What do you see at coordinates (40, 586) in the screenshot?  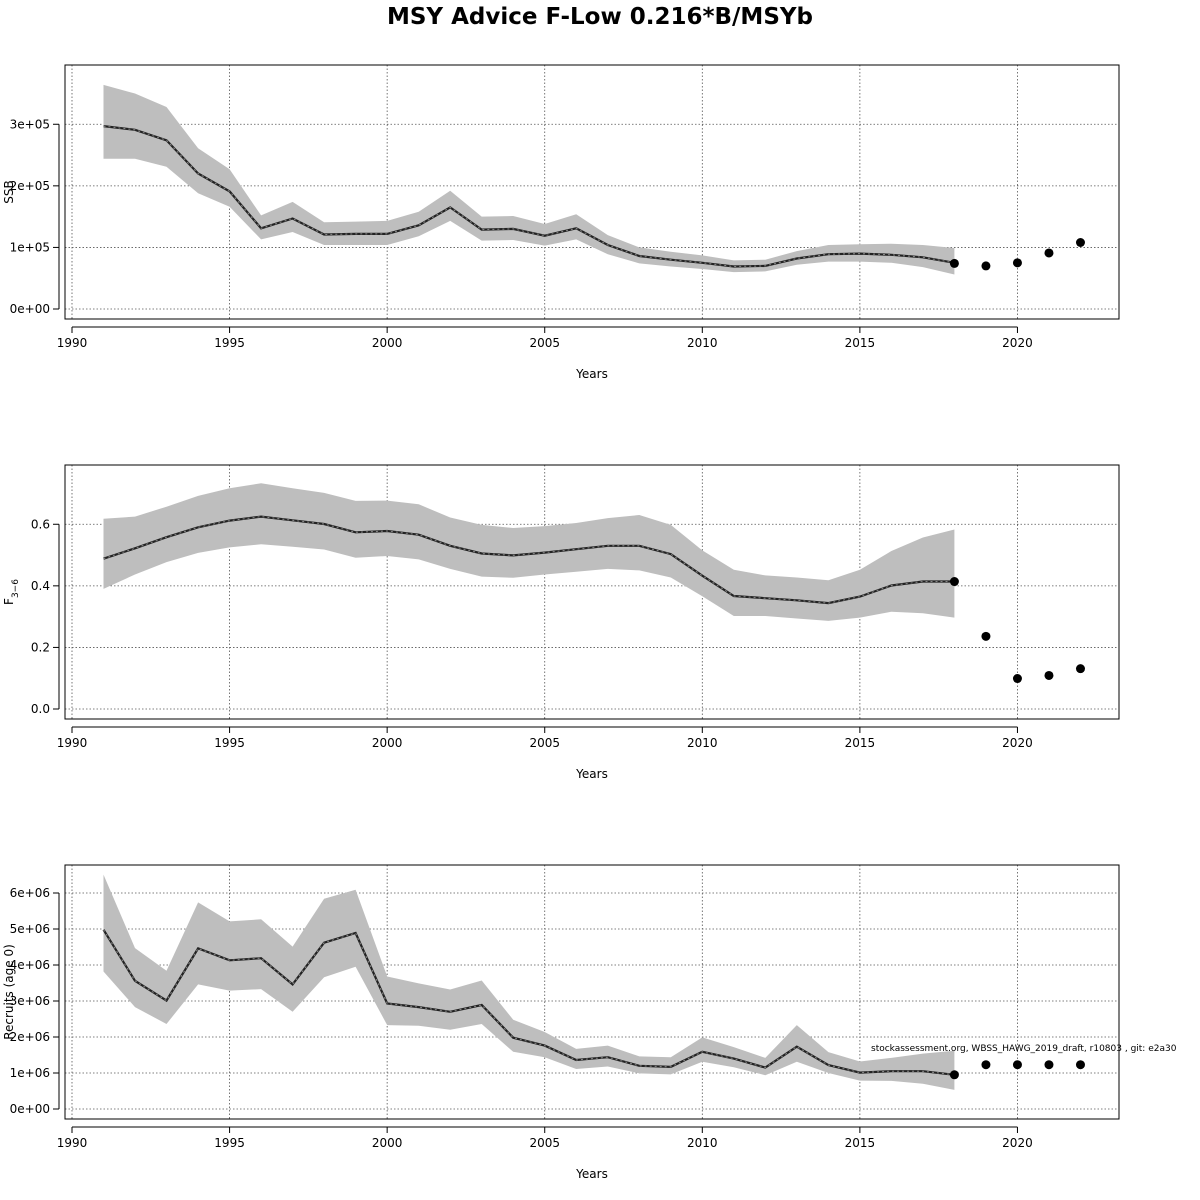 I see `fbar-ytick-label-2: 0.4` at bounding box center [40, 586].